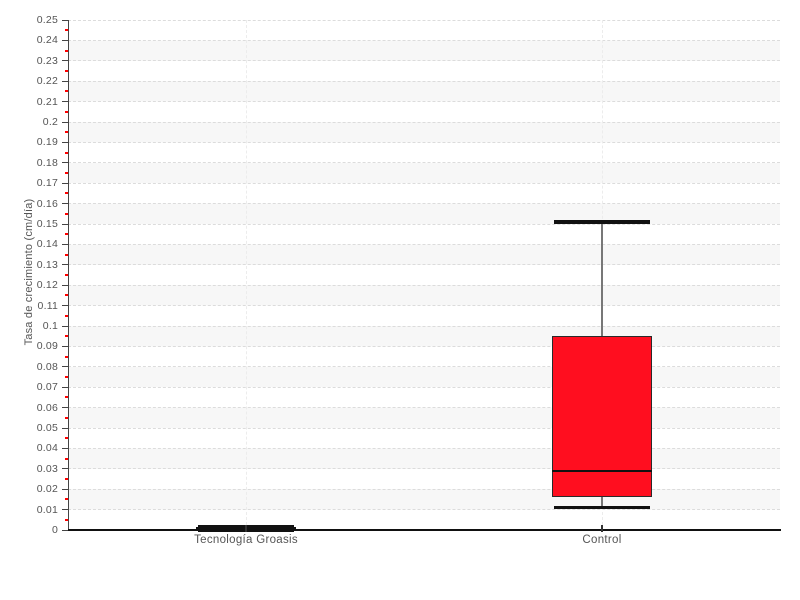 The width and height of the screenshot is (800, 600). I want to click on median-line, so click(602, 471).